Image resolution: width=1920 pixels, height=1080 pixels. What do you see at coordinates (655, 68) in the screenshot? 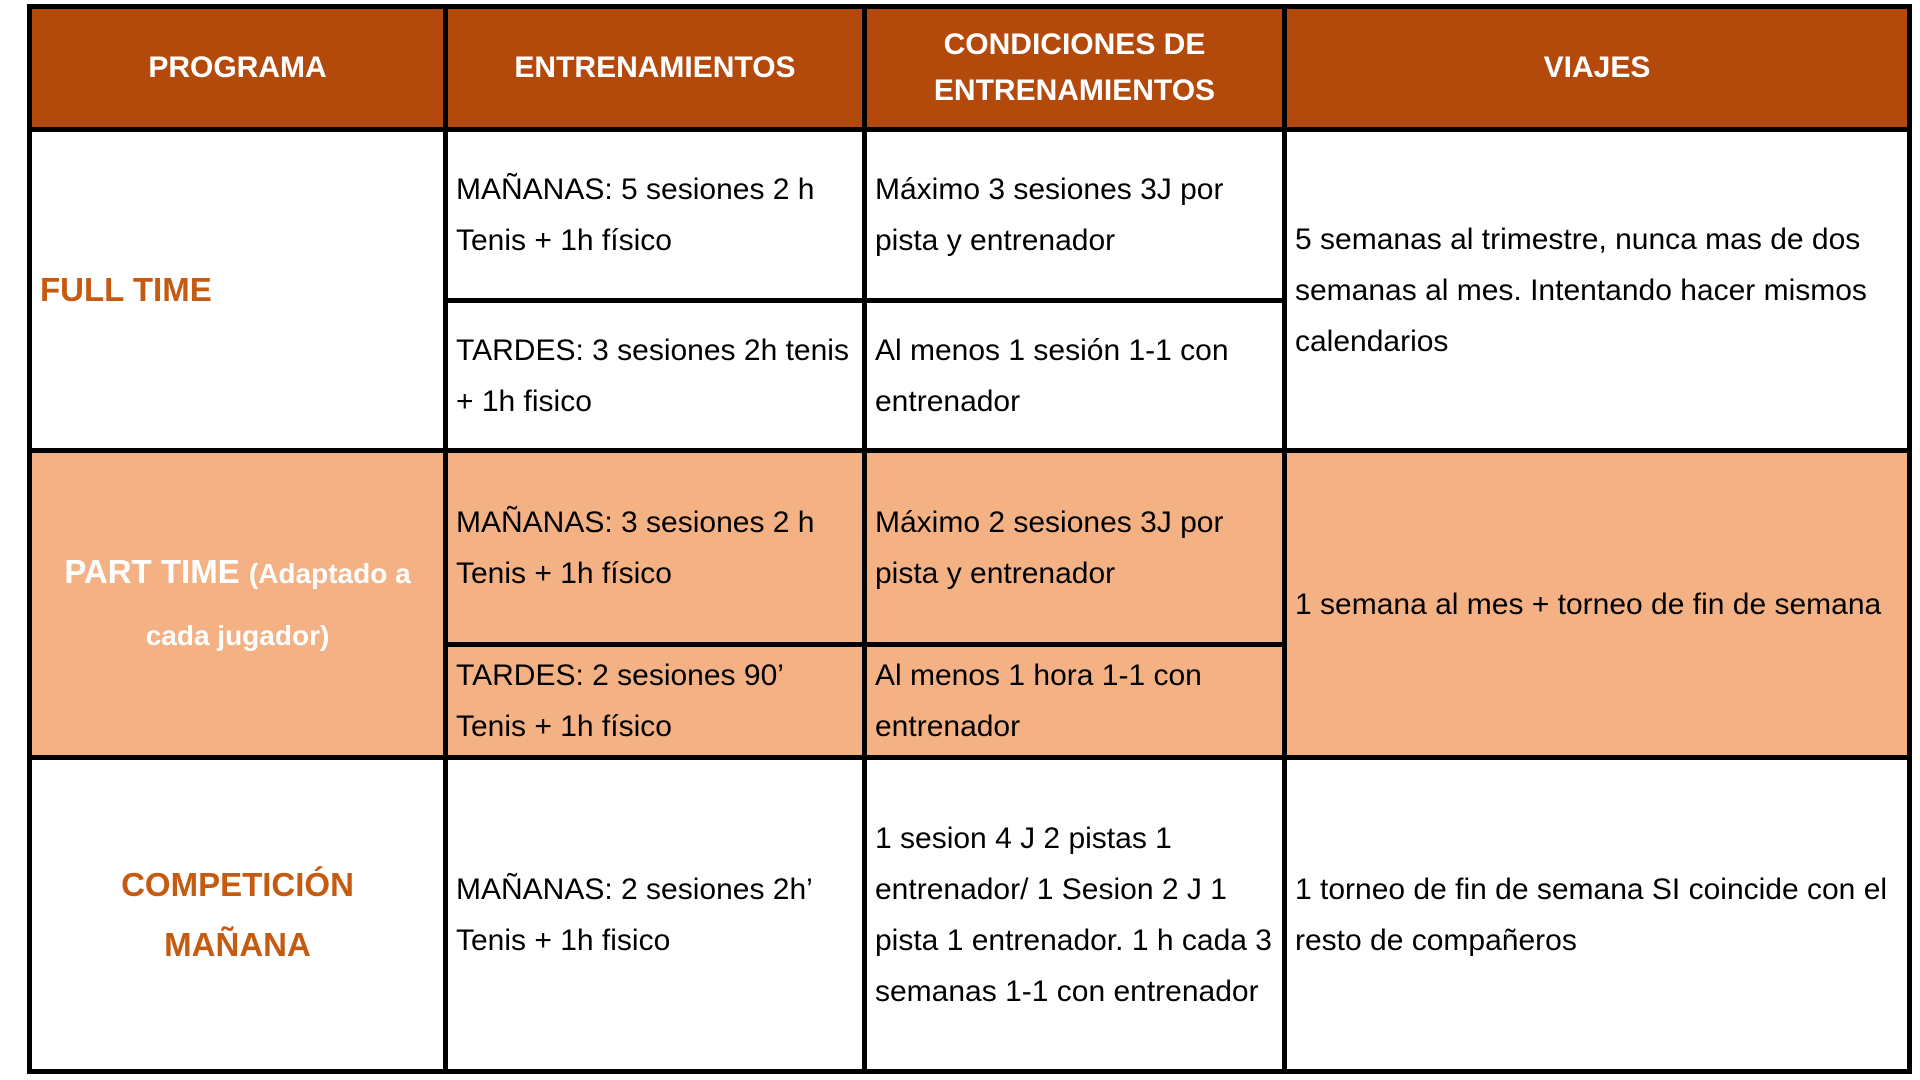
I see `header-entrenamientos: ENTRENAMIENTOS` at bounding box center [655, 68].